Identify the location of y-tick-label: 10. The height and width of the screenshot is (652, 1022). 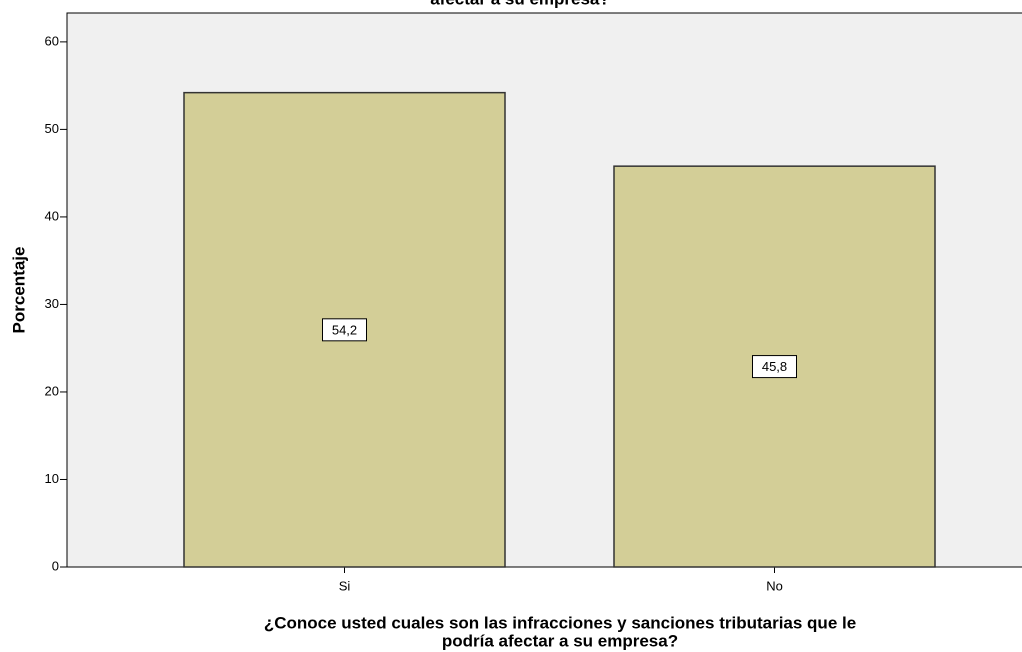
(52, 478).